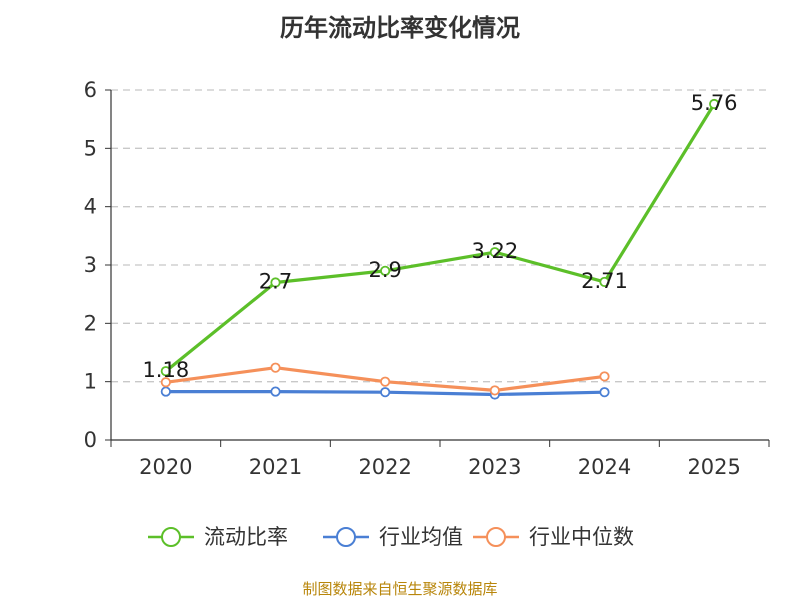 Image resolution: width=800 pixels, height=600 pixels. What do you see at coordinates (604, 376) in the screenshot?
I see `data-point-2-2024` at bounding box center [604, 376].